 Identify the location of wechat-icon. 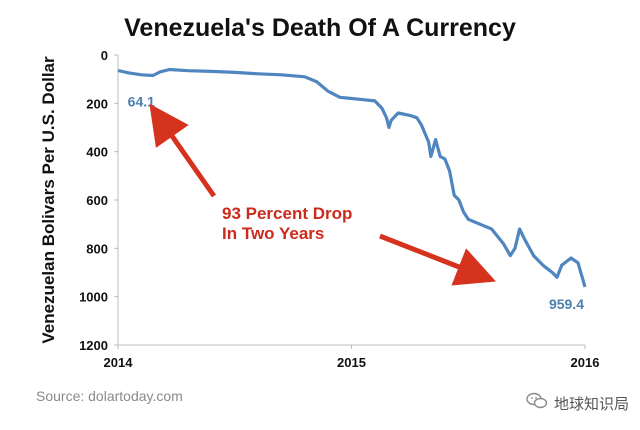
(537, 403).